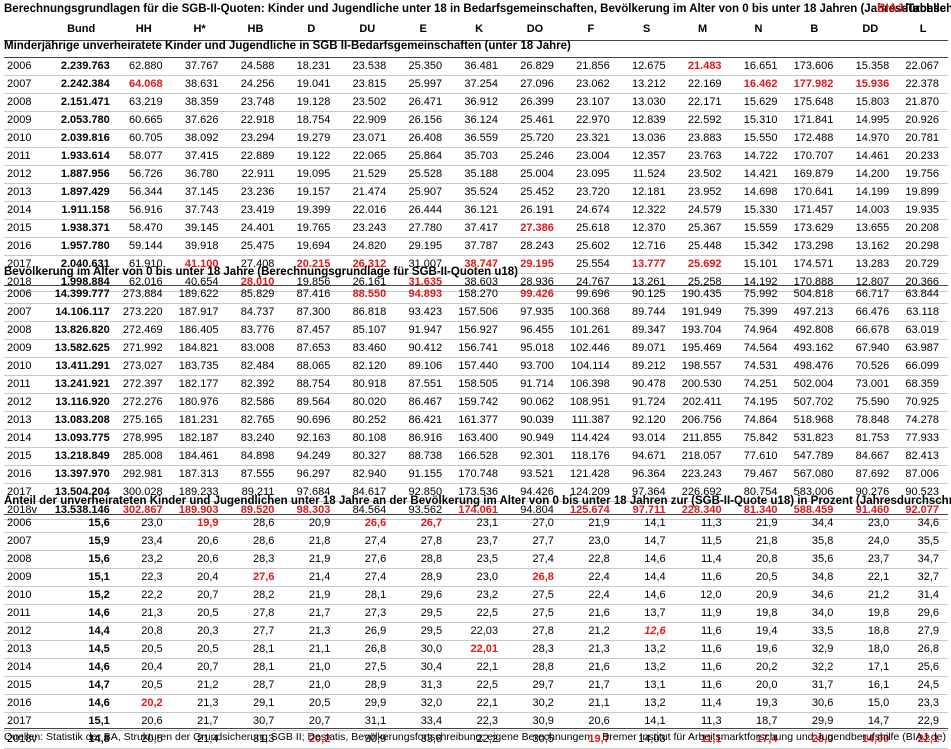 This screenshot has height=749, width=951. Describe the element at coordinates (590, 402) in the screenshot. I see `value-cell: 108.951` at that location.